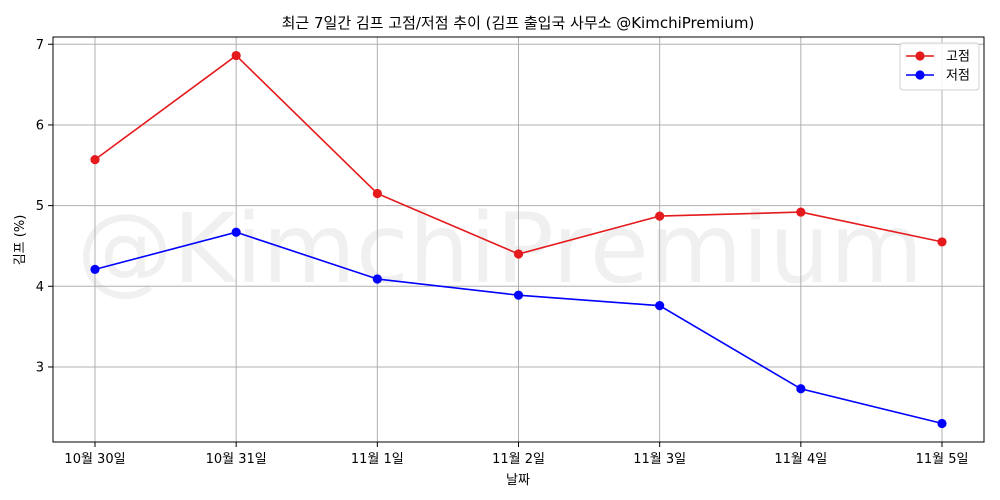 Image resolution: width=1000 pixels, height=500 pixels. I want to click on x-tick-label: 11월 1일, so click(377, 459).